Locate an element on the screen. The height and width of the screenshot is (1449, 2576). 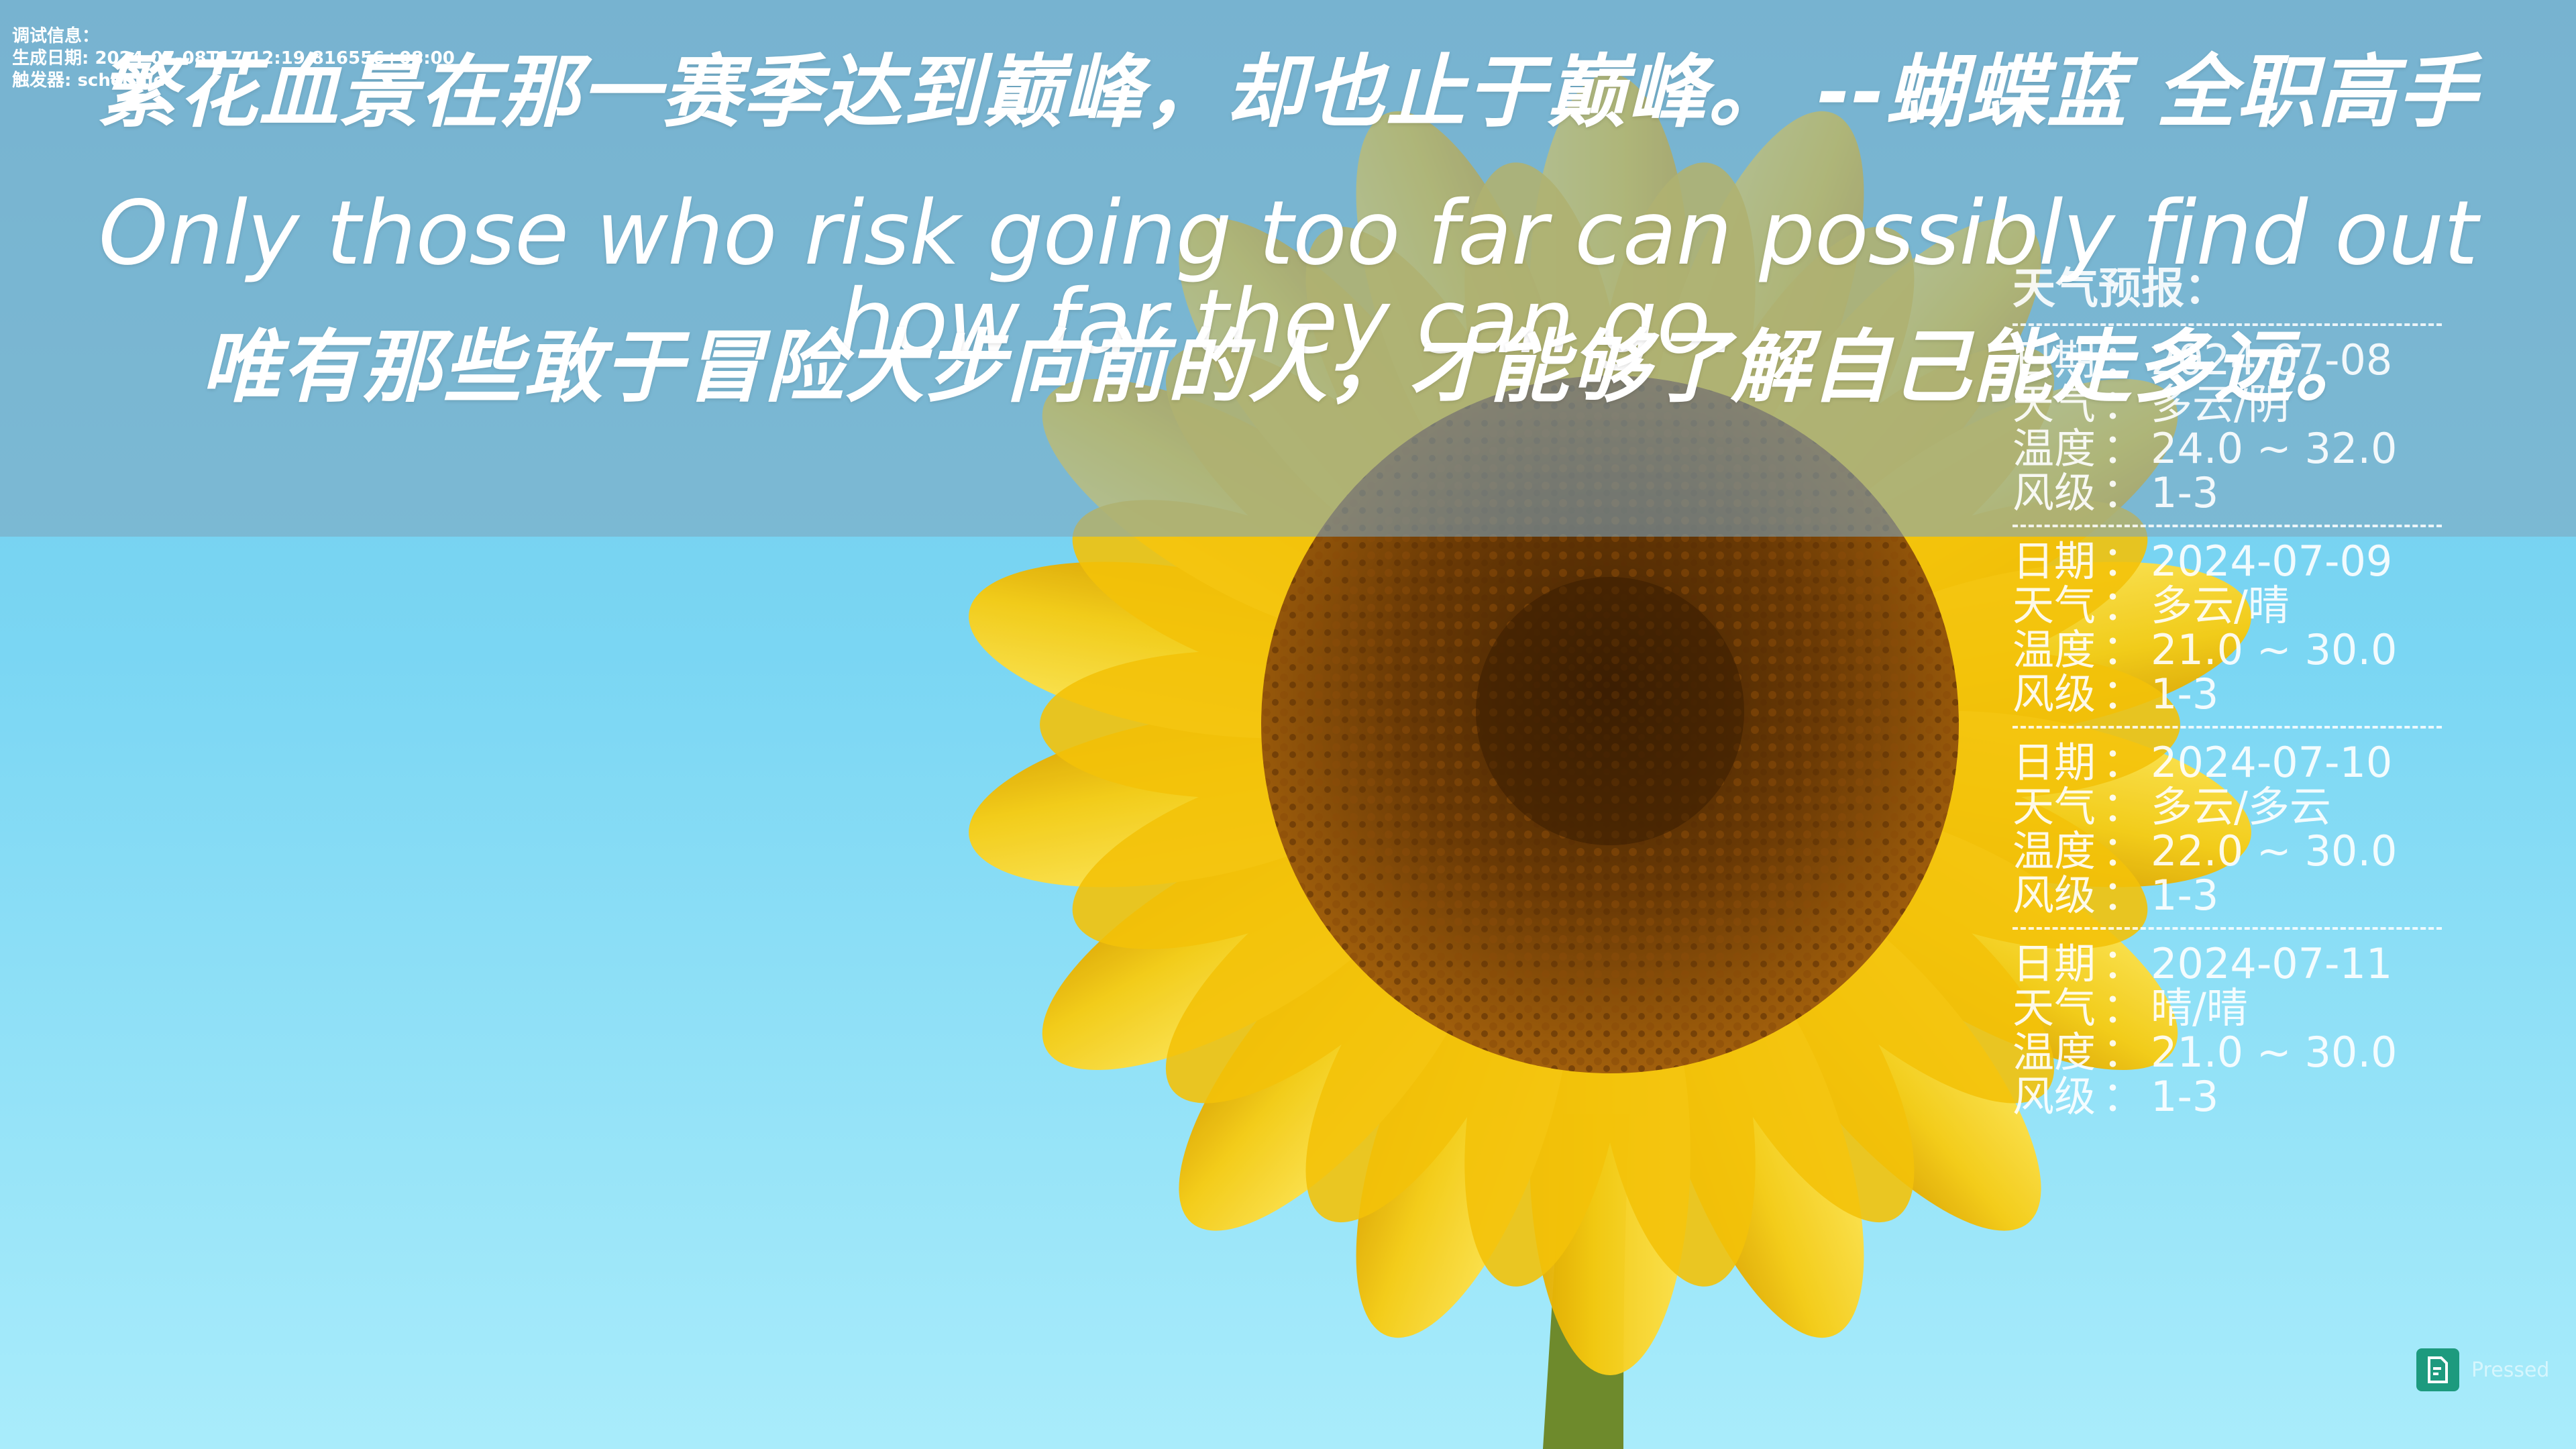
document-icon is located at coordinates (2438, 1369).